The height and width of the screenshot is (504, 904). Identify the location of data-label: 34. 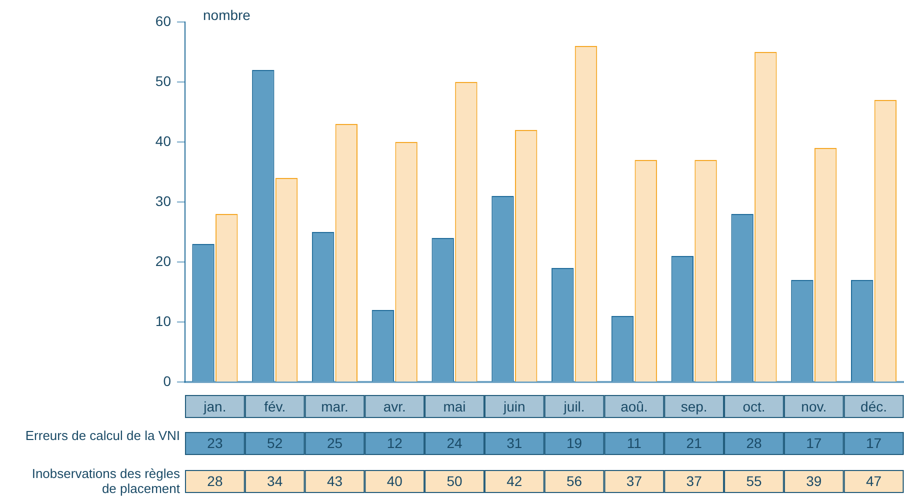
(275, 480).